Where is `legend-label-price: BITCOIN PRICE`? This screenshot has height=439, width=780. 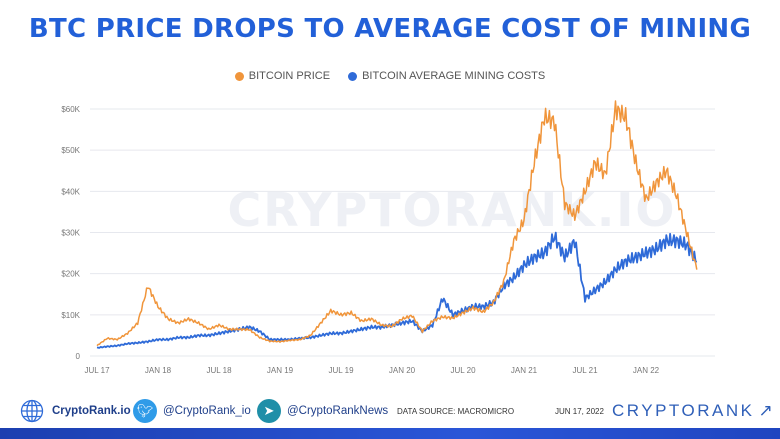 legend-label-price: BITCOIN PRICE is located at coordinates (289, 76).